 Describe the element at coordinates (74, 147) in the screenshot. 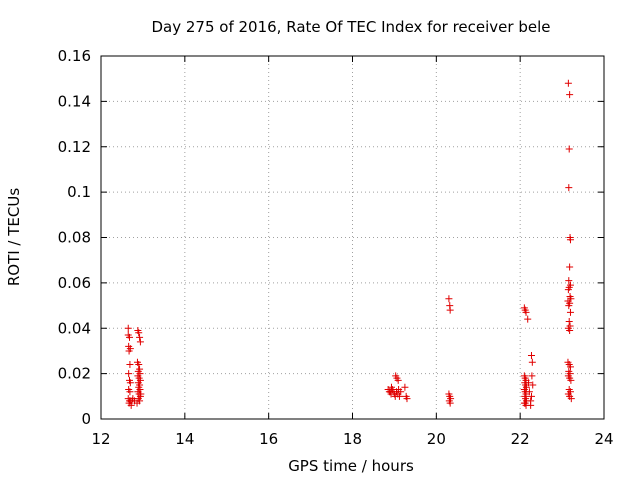

I see `y-tick-label: 0.12` at that location.